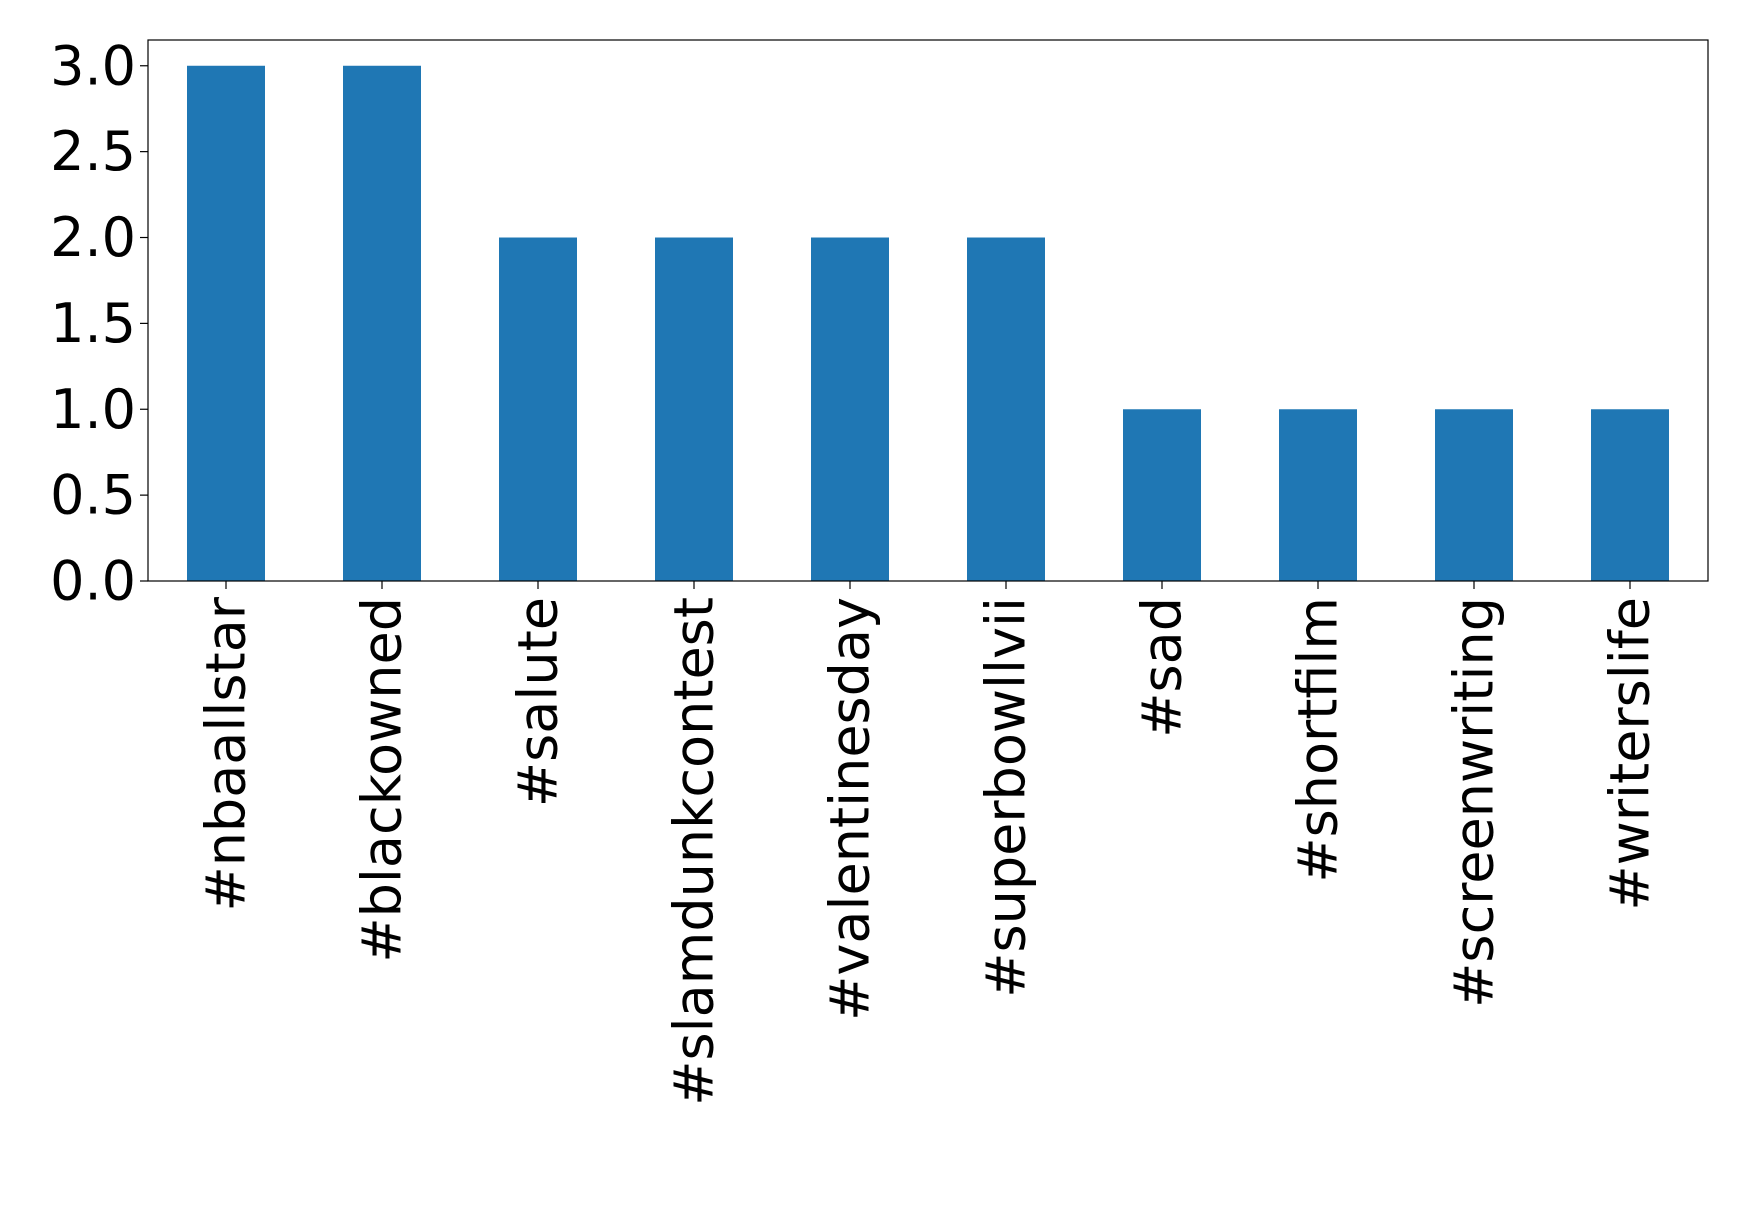 Image resolution: width=1739 pixels, height=1216 pixels. What do you see at coordinates (93, 409) in the screenshot?
I see `y-tick-label: 1.0` at bounding box center [93, 409].